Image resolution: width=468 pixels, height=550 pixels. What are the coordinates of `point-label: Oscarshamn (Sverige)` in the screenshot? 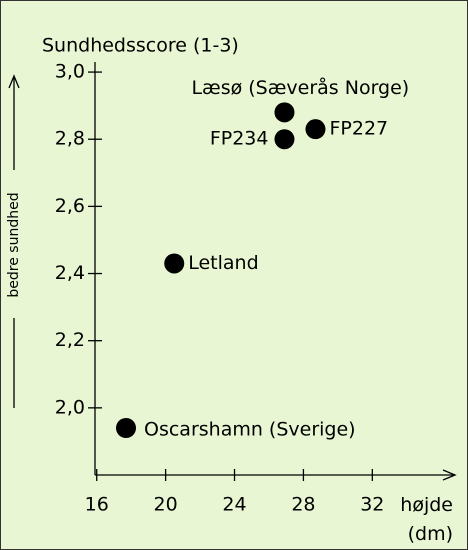 It's located at (250, 429).